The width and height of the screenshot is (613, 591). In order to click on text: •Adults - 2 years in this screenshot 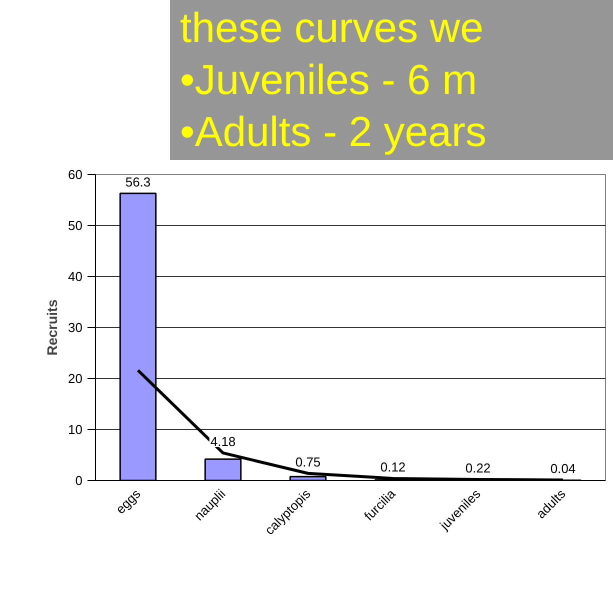, I will do `click(333, 132)`.